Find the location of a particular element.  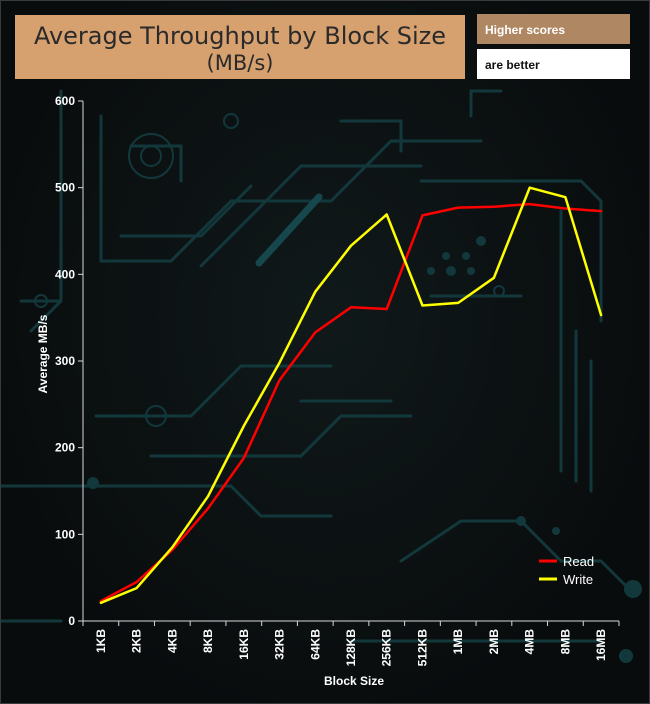

x-tick-label: 8KB is located at coordinates (208, 641).